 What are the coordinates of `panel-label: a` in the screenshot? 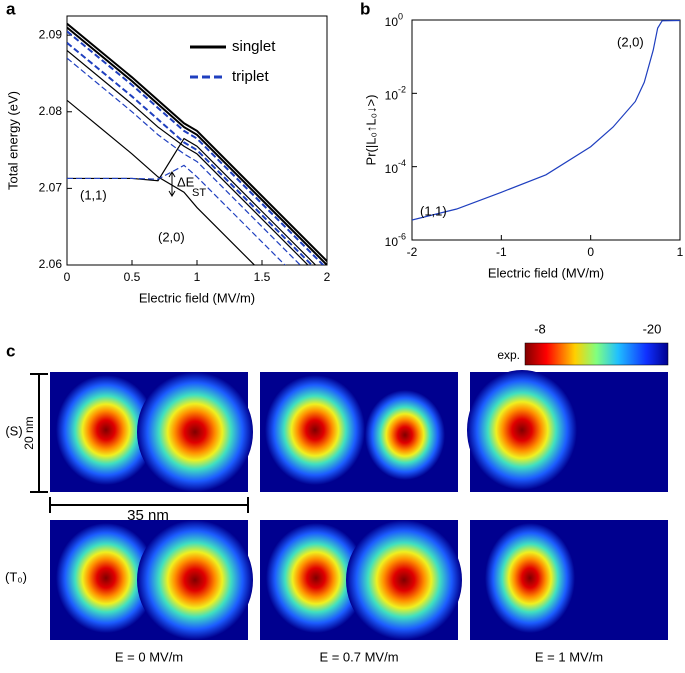 It's located at (11, 9).